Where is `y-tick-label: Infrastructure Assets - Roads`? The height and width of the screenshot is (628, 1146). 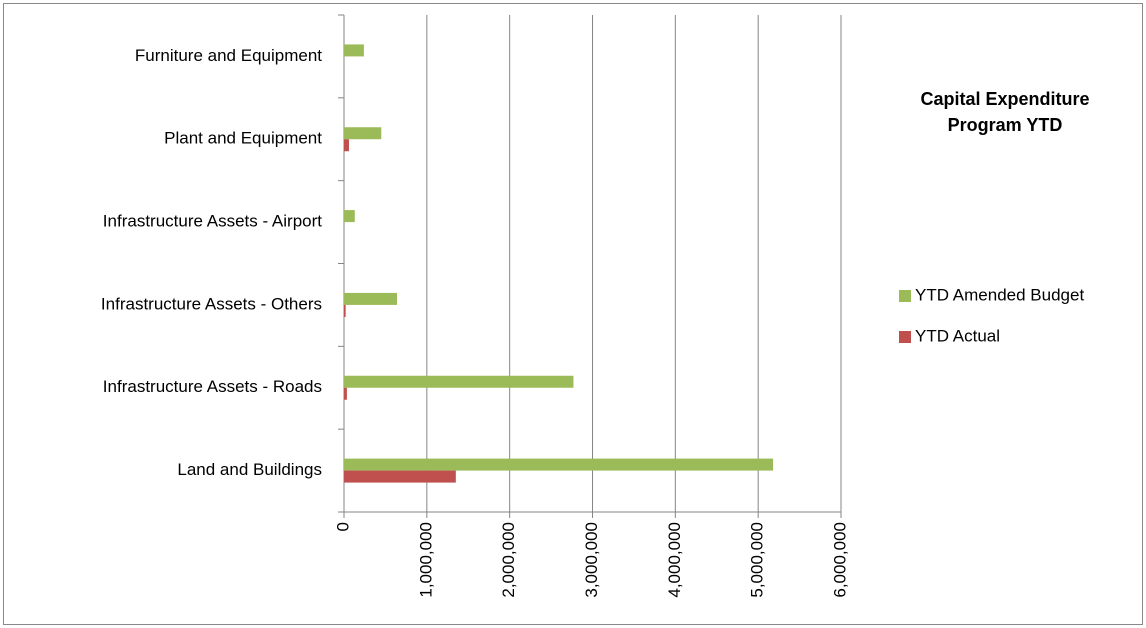 y-tick-label: Infrastructure Assets - Roads is located at coordinates (212, 386).